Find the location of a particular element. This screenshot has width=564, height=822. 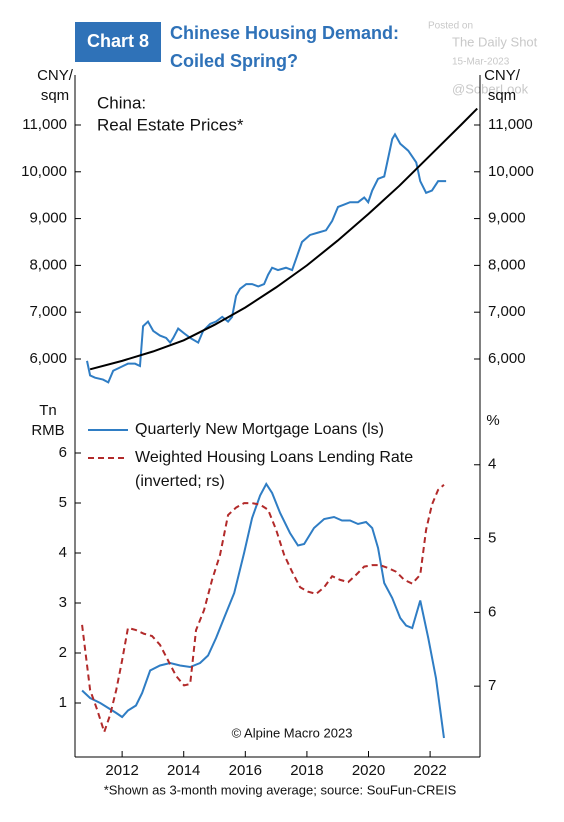

y-axis-label: Tn is located at coordinates (48, 410).